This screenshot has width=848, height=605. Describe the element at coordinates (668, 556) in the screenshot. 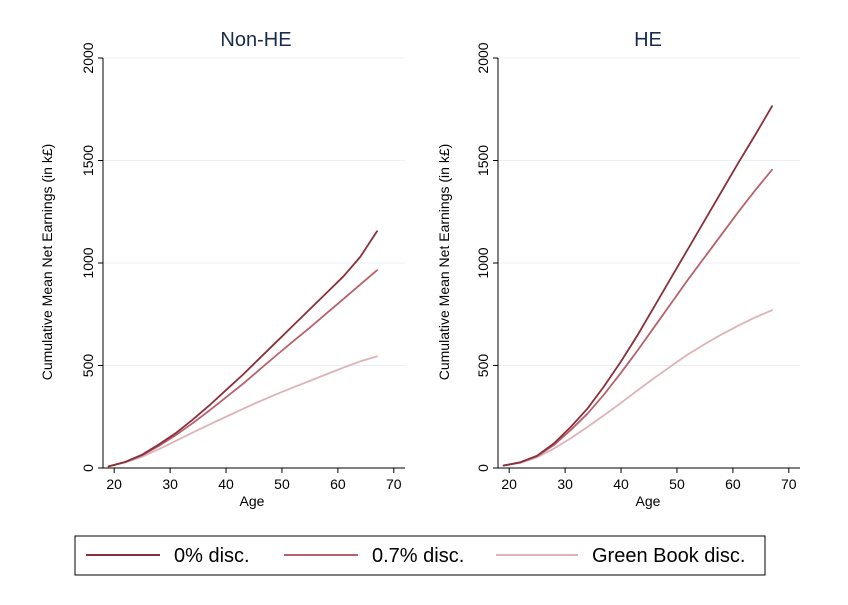

I see `legend-label-green-book-disc: Green Book disc.` at that location.